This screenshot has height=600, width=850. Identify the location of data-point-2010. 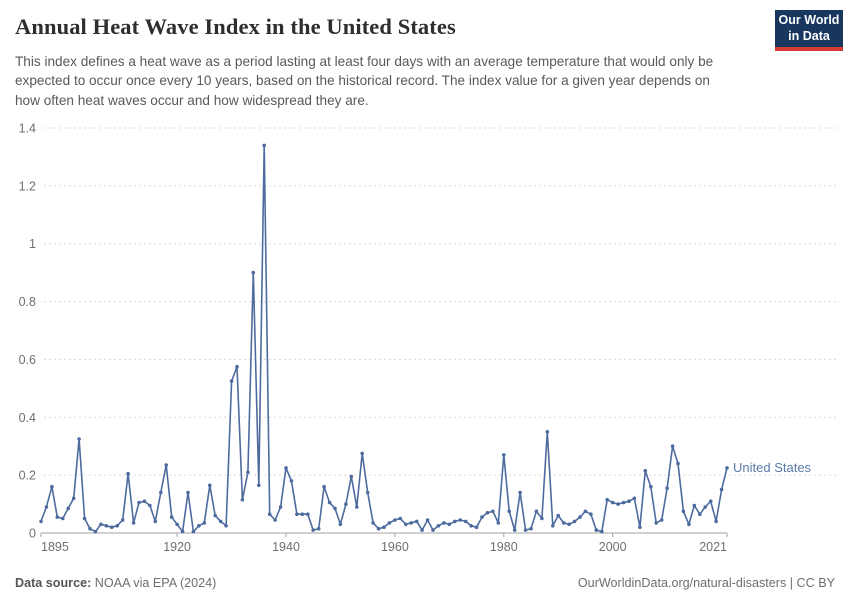
(667, 488).